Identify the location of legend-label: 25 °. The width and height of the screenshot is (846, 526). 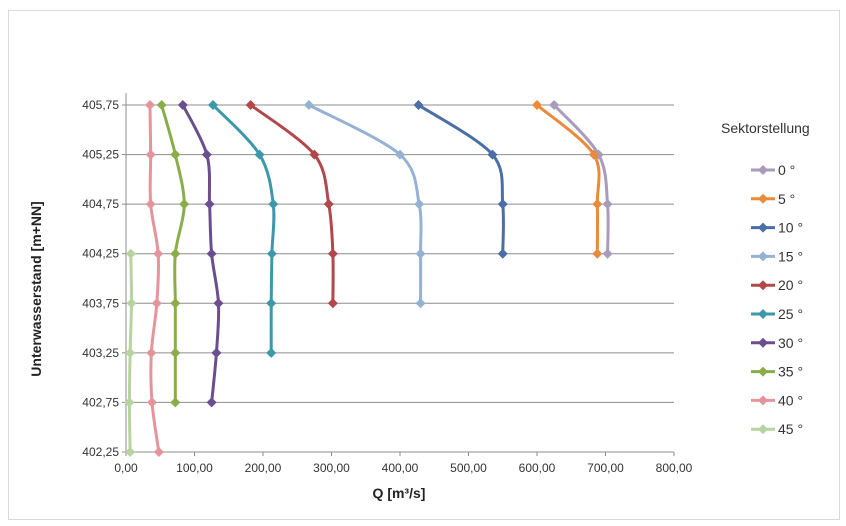
(790, 314).